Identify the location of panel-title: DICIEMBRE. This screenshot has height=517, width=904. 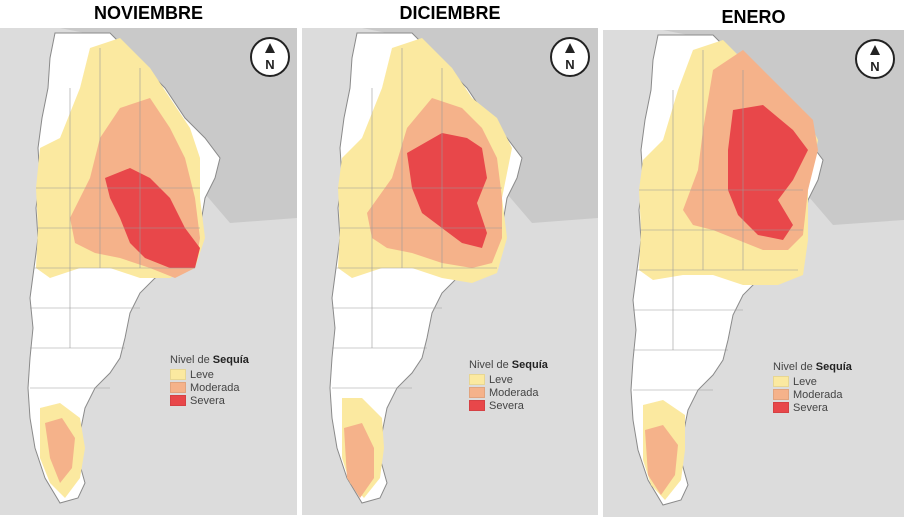
(450, 13).